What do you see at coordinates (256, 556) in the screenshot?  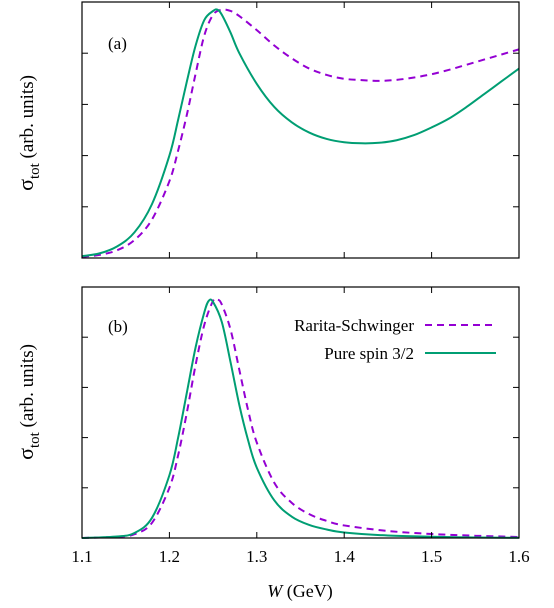 I see `x-tick-label-2: 1.3` at bounding box center [256, 556].